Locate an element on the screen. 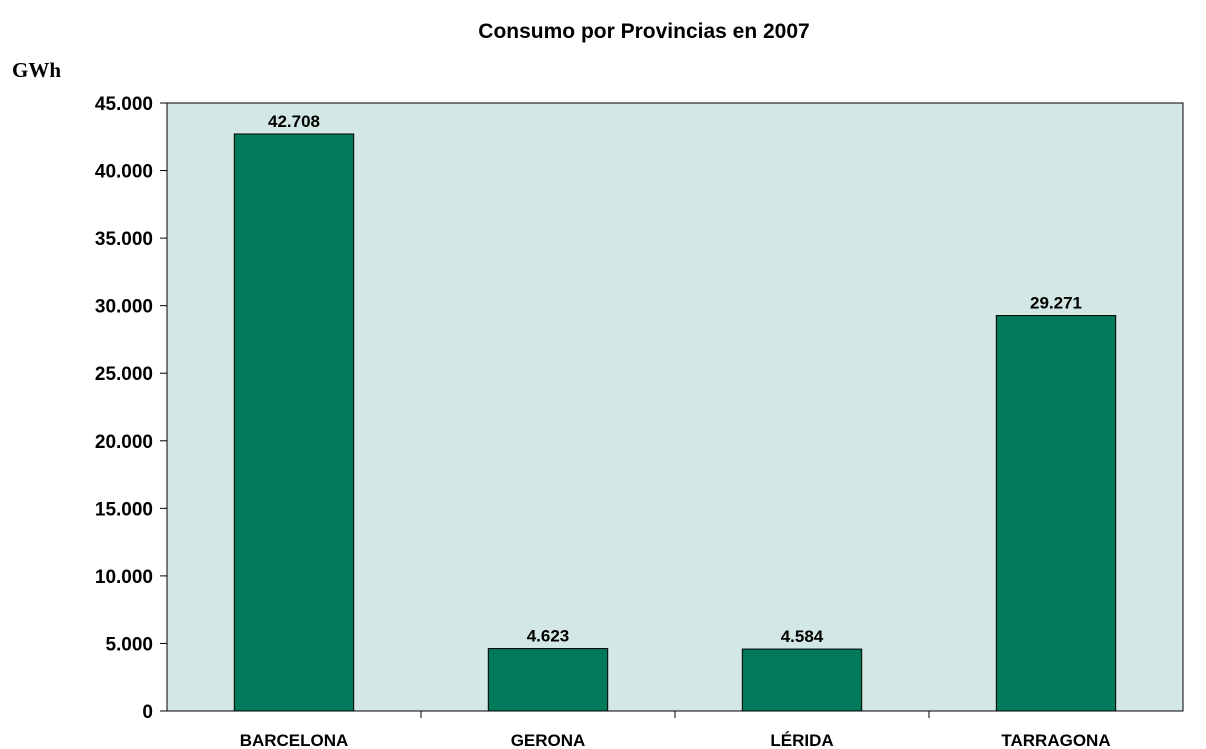  bar-lérida is located at coordinates (802, 680).